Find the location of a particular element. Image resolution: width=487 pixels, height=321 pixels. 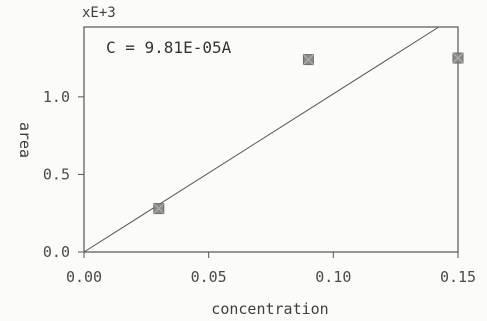

x-tick-label: 0.00 is located at coordinates (84, 277).